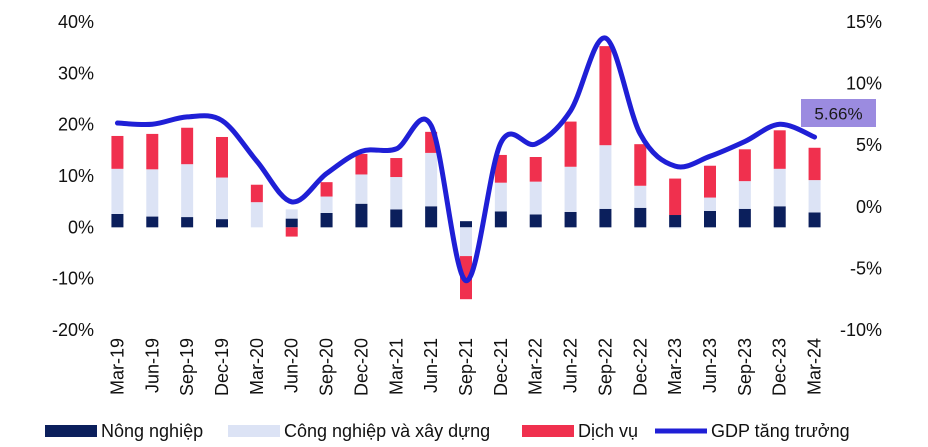 The height and width of the screenshot is (447, 928). What do you see at coordinates (387, 431) in the screenshot?
I see `legend-label-cong-nghiep-va-xay-dung: Công nghiệp và xây dựng` at bounding box center [387, 431].